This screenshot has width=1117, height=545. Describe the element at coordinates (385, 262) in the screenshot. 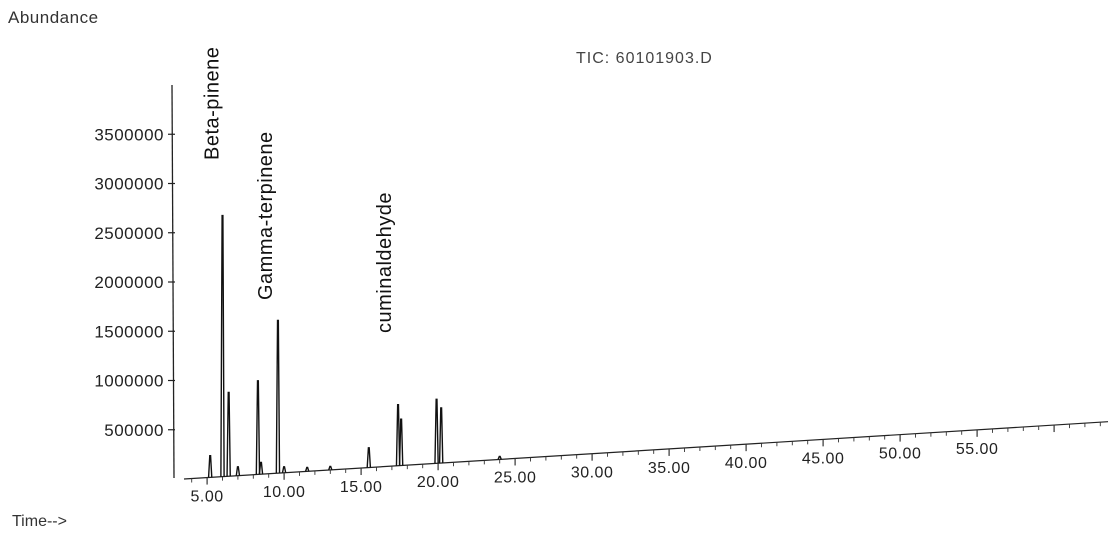

I see `peak-annotation: cuminaldehyde` at that location.